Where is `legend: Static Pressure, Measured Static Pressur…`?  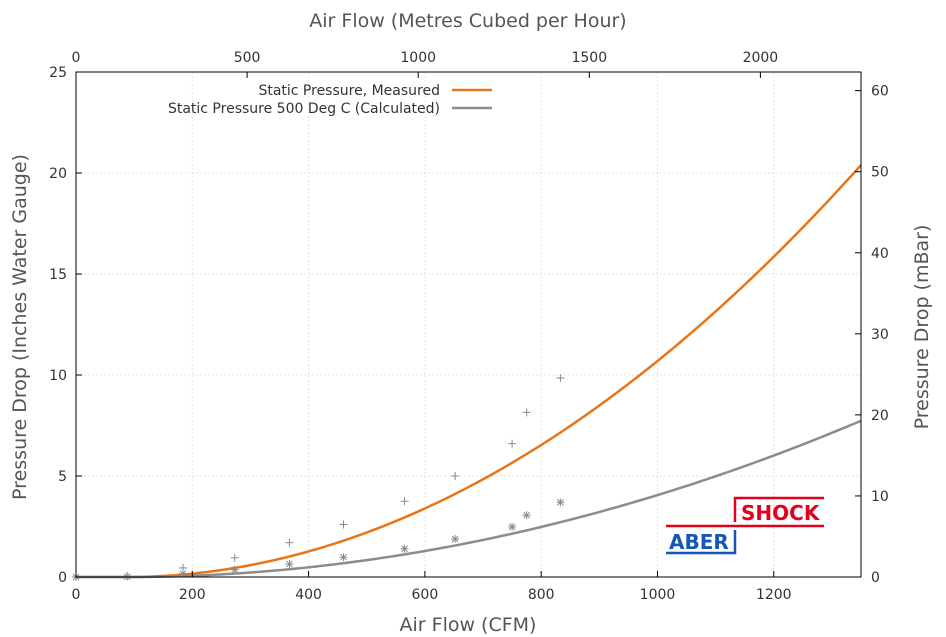
legend: Static Pressure, Measured Static Pressur… is located at coordinates (330, 100).